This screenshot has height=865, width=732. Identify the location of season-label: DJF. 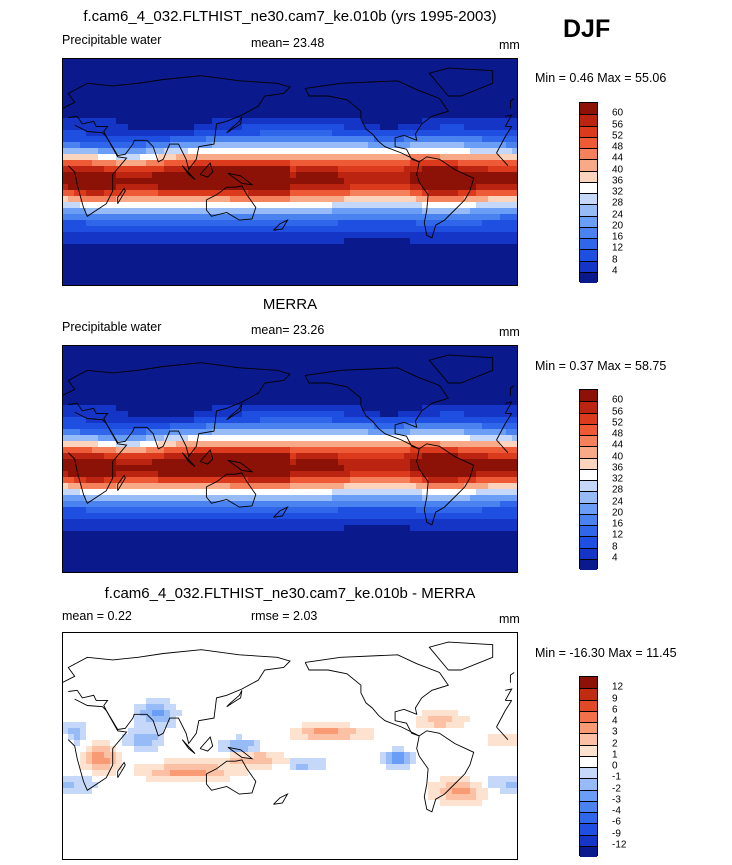
(587, 29).